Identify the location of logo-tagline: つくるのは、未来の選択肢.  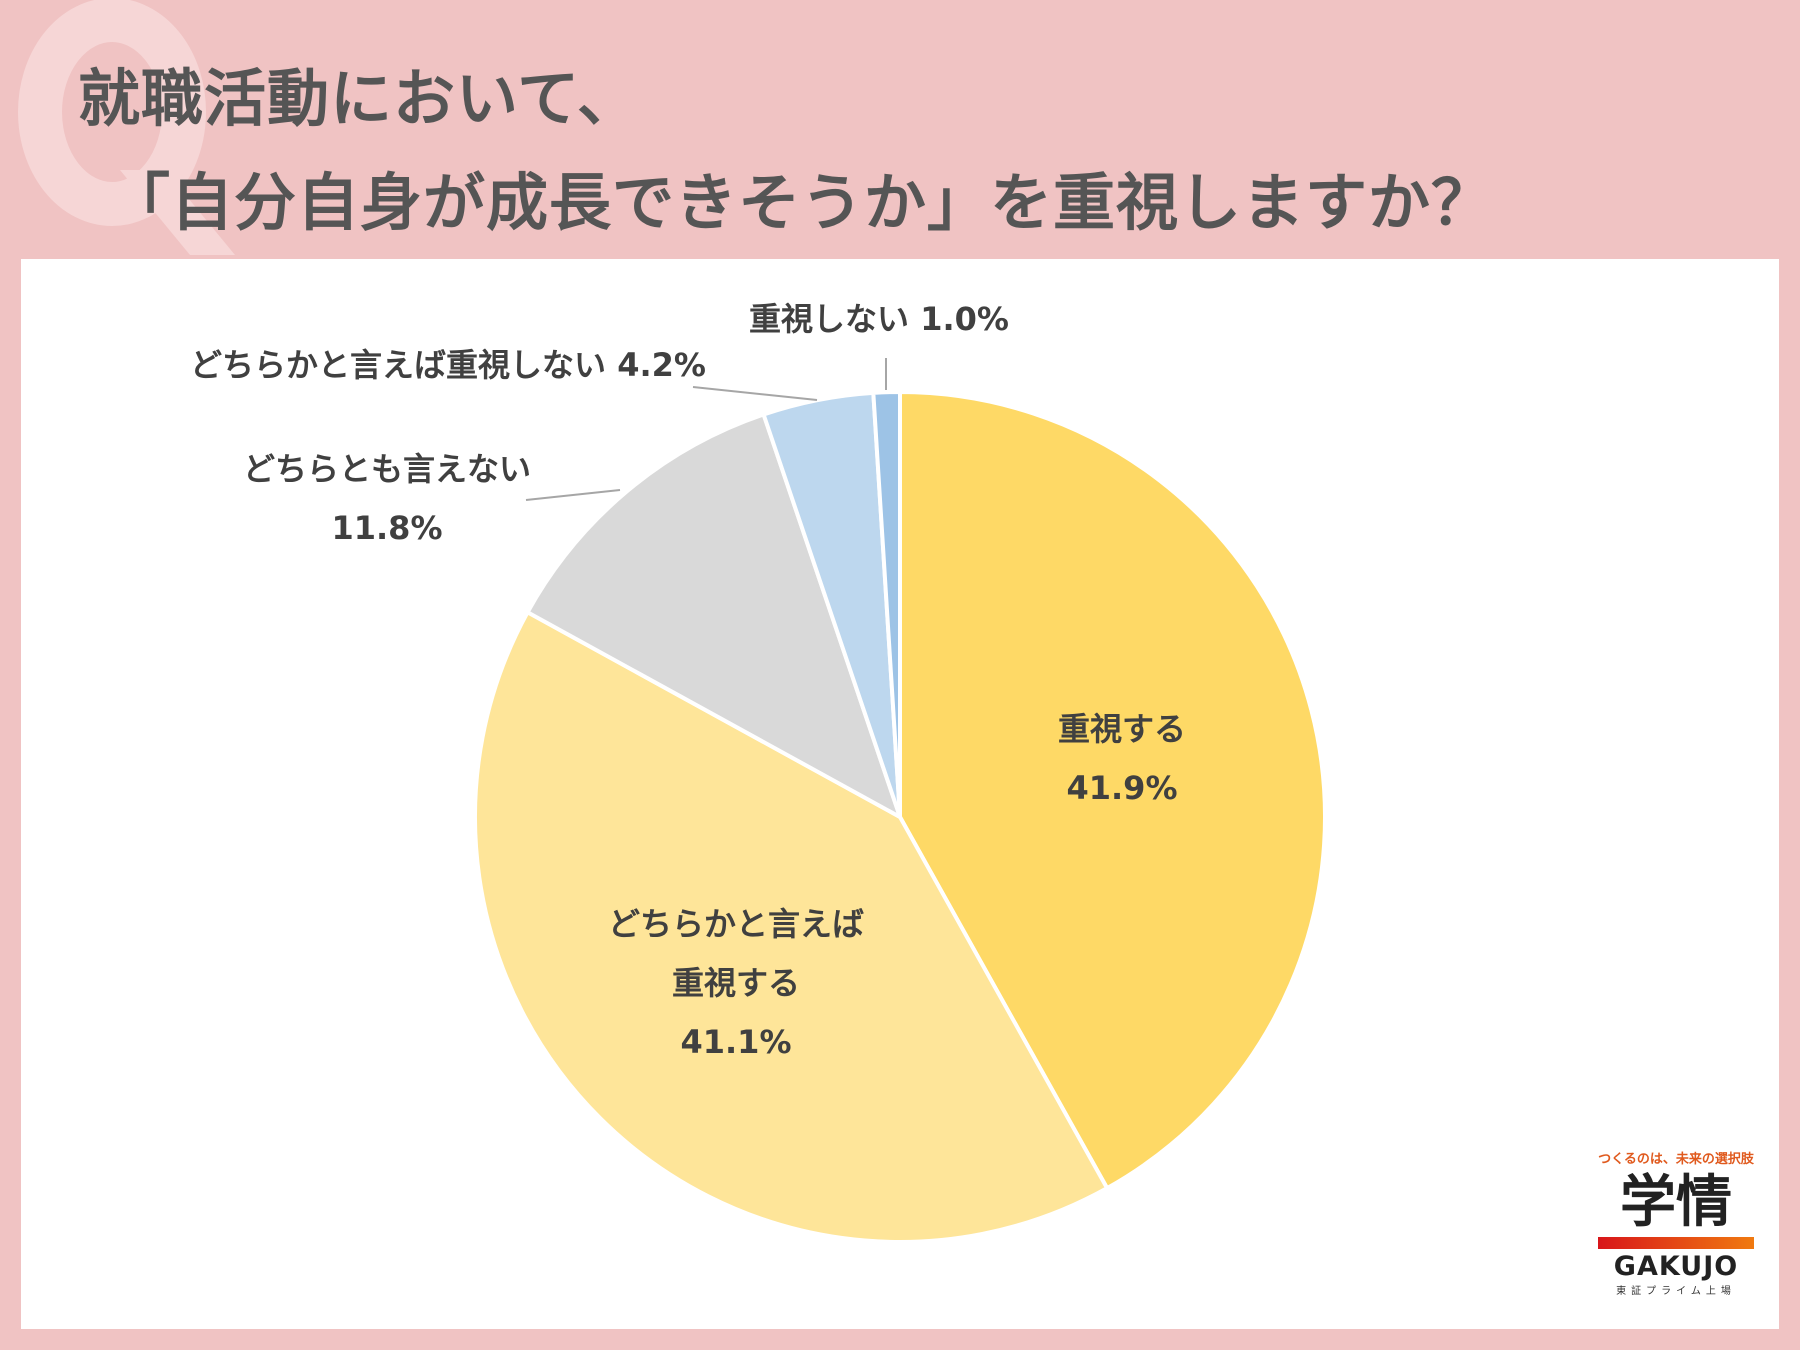
(1676, 1159).